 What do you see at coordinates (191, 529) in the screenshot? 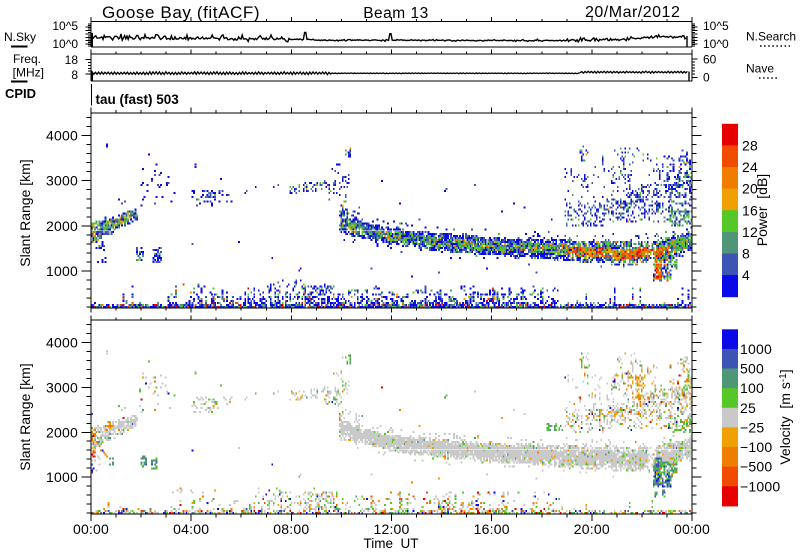
I see `svg-text: 04:00` at bounding box center [191, 529].